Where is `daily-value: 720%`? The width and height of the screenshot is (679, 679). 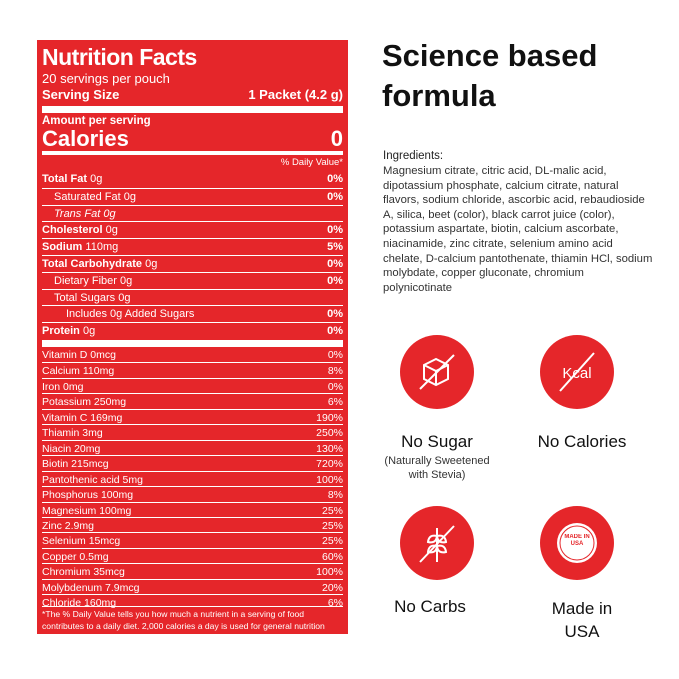 daily-value: 720% is located at coordinates (329, 464).